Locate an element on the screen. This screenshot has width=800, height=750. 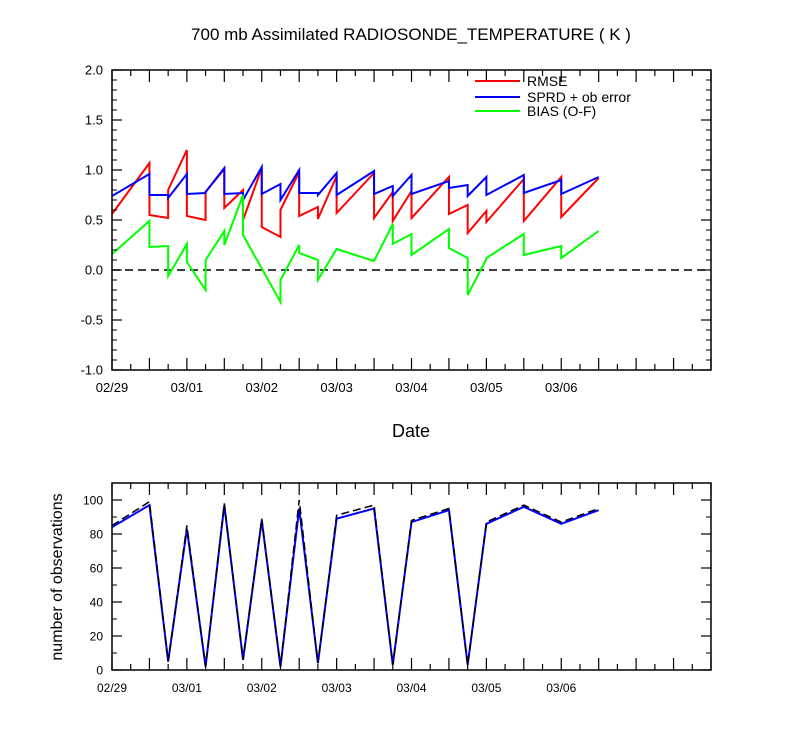
top-y-tick-label: 1.0 is located at coordinates (94, 170).